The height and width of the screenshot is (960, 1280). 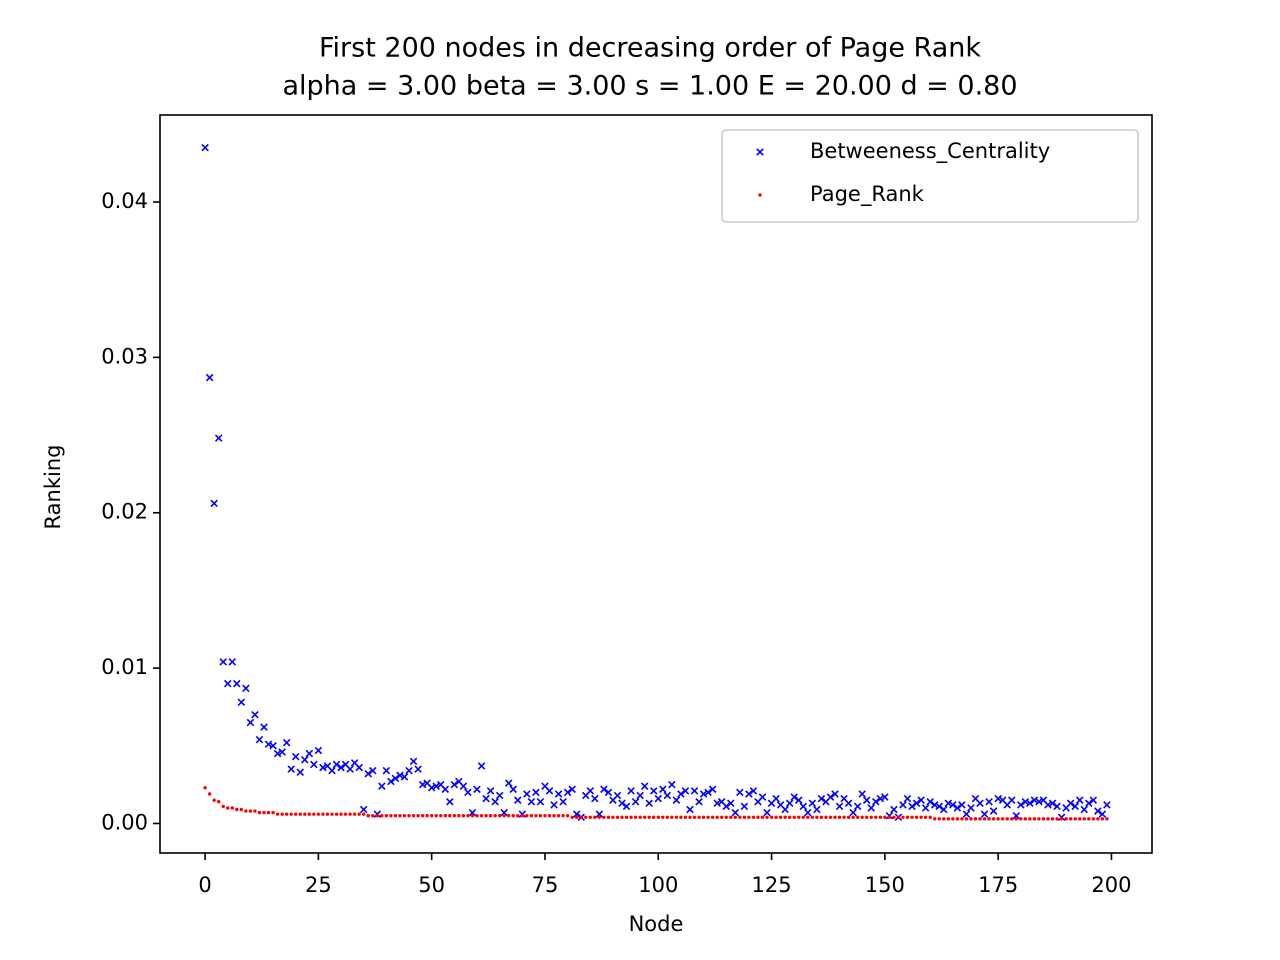 What do you see at coordinates (772, 885) in the screenshot?
I see `x-tick-label: 125` at bounding box center [772, 885].